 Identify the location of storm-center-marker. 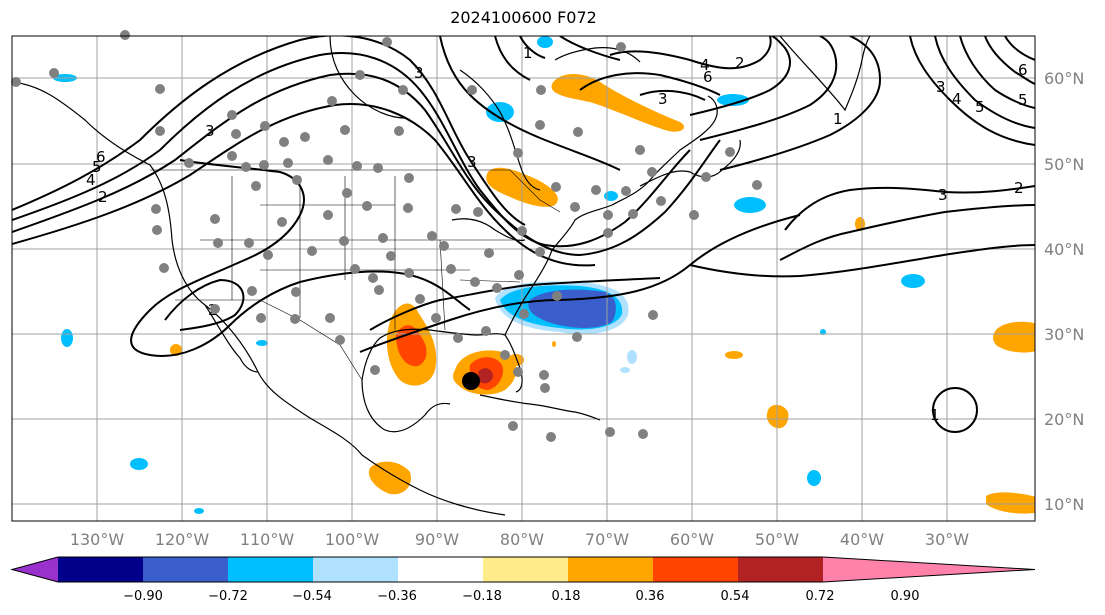
(471, 381).